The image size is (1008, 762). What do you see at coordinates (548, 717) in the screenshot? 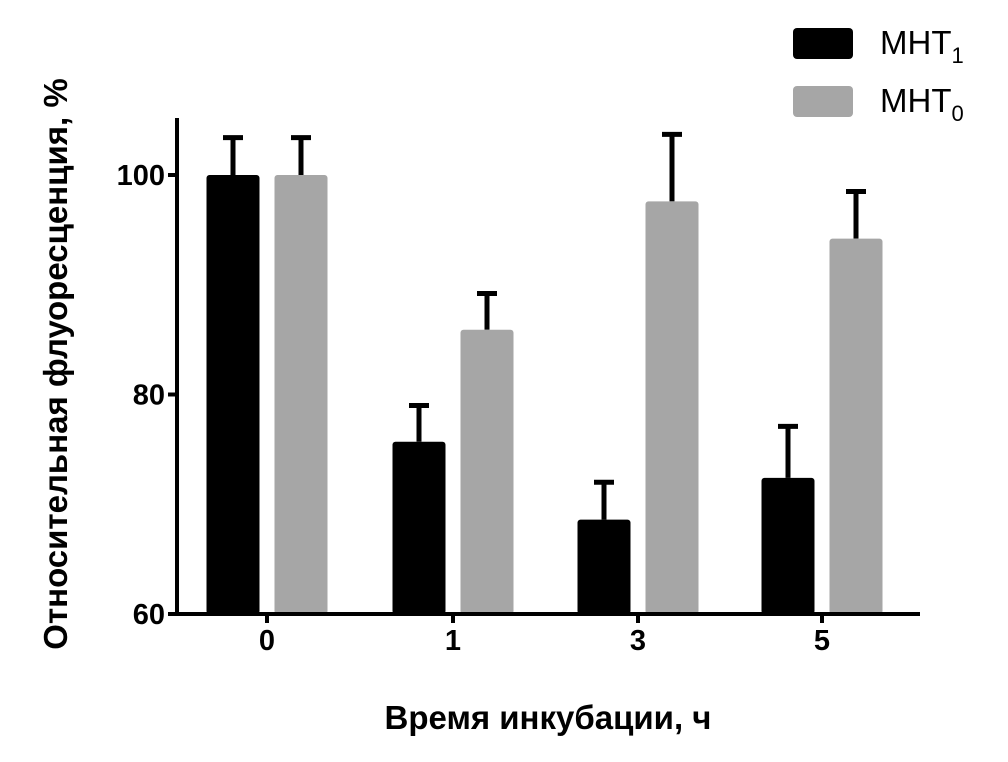
I see `x-axis-title: Время инкубации, ч` at bounding box center [548, 717].